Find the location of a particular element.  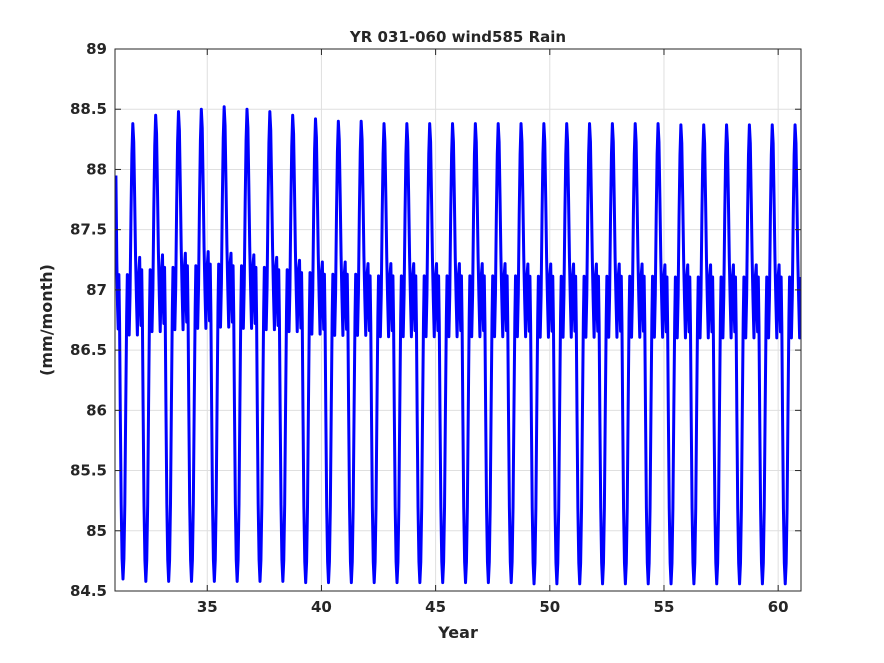

y-tick-label: 85 is located at coordinates (96, 531).